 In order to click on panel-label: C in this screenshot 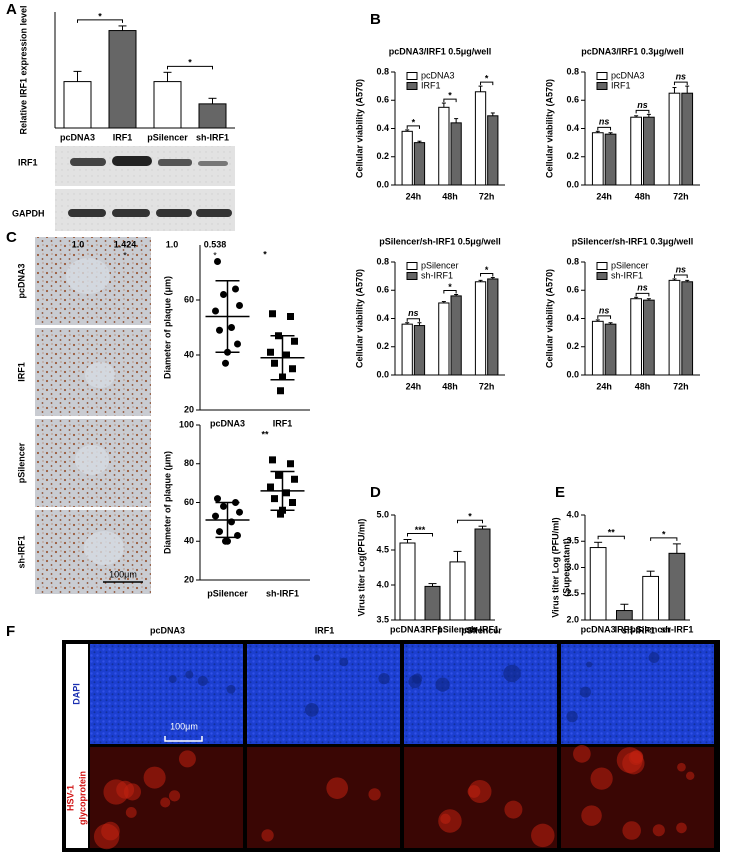, I will do `click(11, 237)`.